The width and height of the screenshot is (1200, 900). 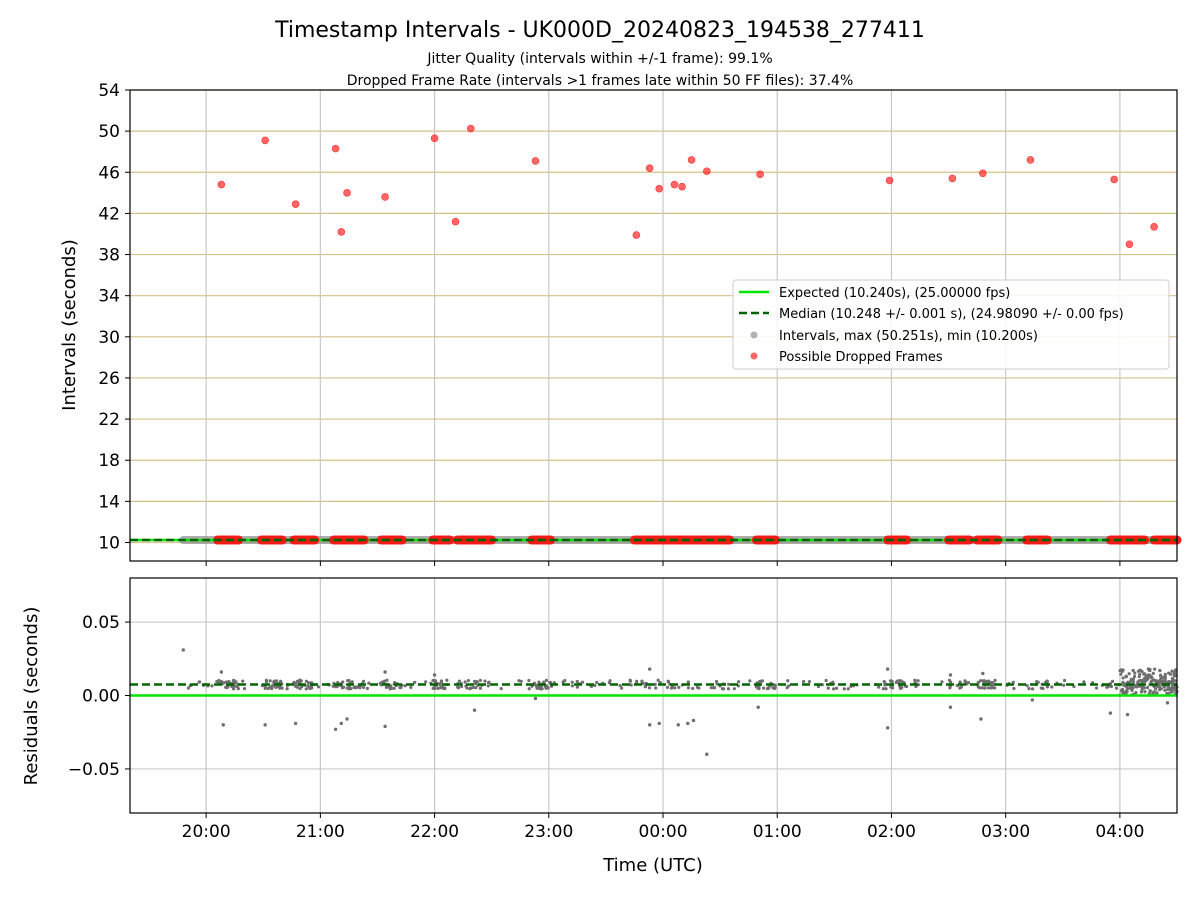 I want to click on intervals-ytick-label-38: 38, so click(x=109, y=256).